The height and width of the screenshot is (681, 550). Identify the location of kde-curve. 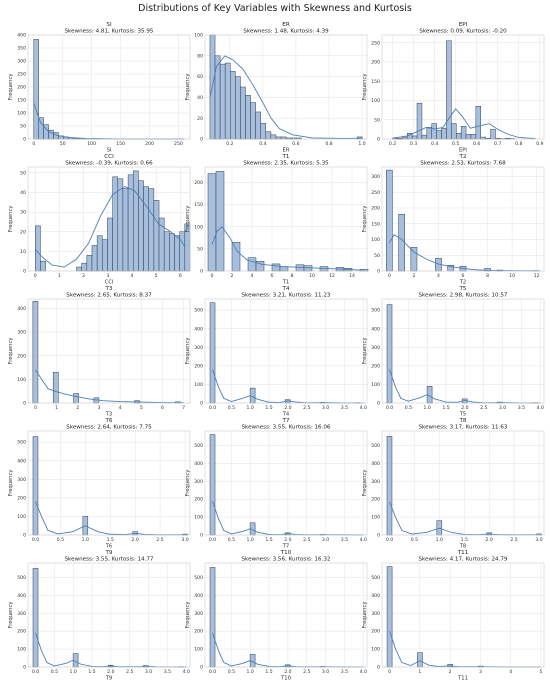
(465, 649).